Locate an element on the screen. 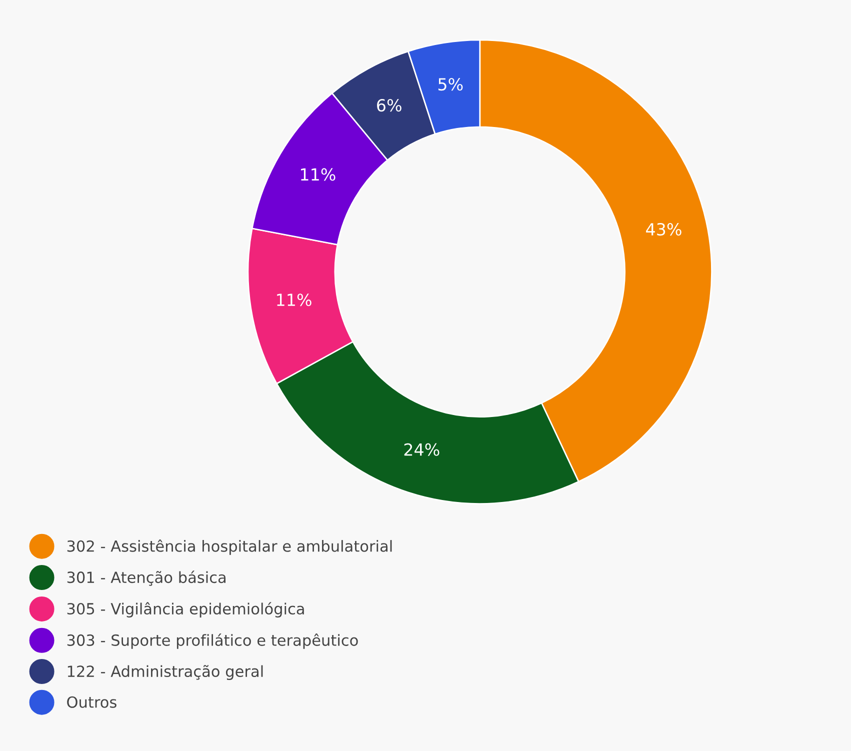 The image size is (851, 751). legend-label: 303 - Suporte profilático e terapêutico is located at coordinates (212, 641).